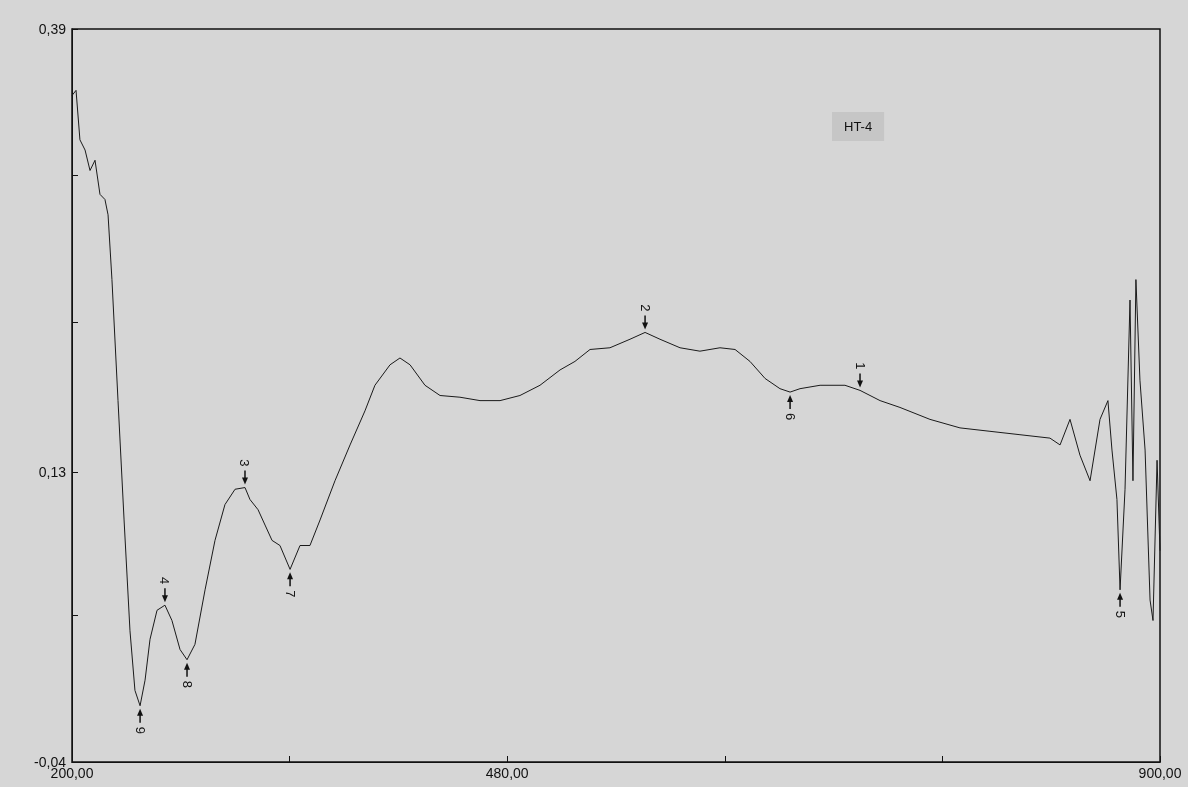 The image size is (1188, 787). Describe the element at coordinates (507, 773) in the screenshot. I see `x-tick-label: 480,00` at that location.